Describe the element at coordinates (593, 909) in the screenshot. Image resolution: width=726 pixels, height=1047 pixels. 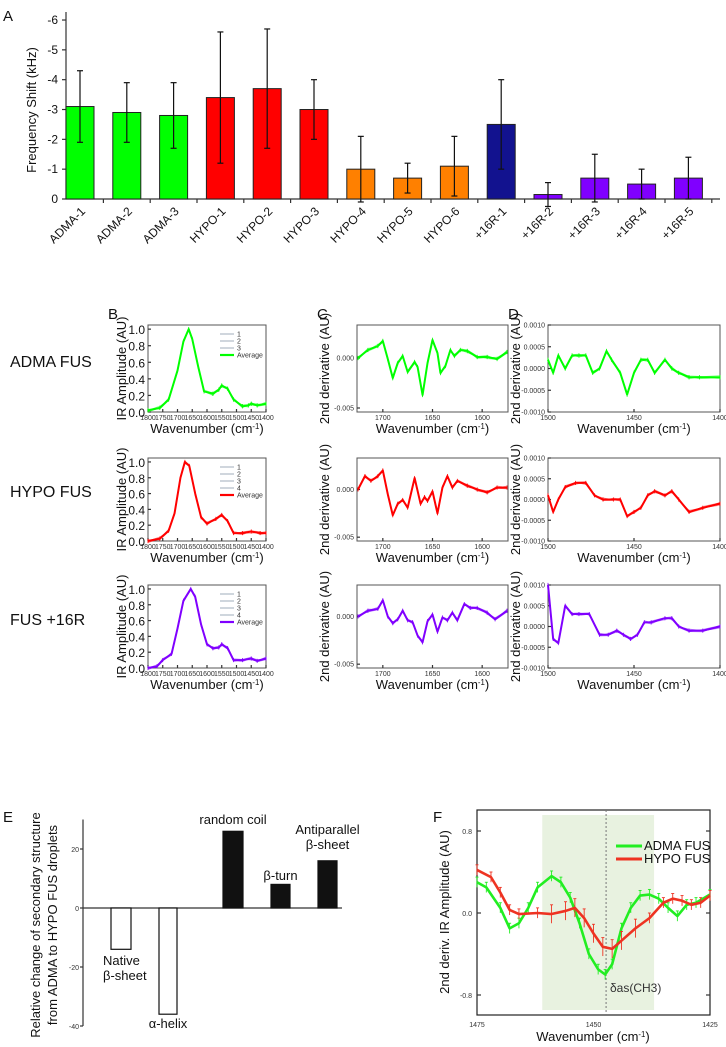
I see `f-series-line` at that location.